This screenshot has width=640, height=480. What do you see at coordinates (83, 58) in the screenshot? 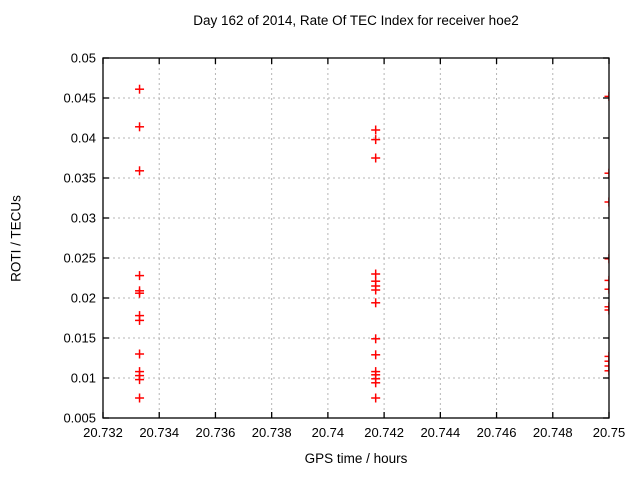
I see `y-tick-label: 0.05` at bounding box center [83, 58].